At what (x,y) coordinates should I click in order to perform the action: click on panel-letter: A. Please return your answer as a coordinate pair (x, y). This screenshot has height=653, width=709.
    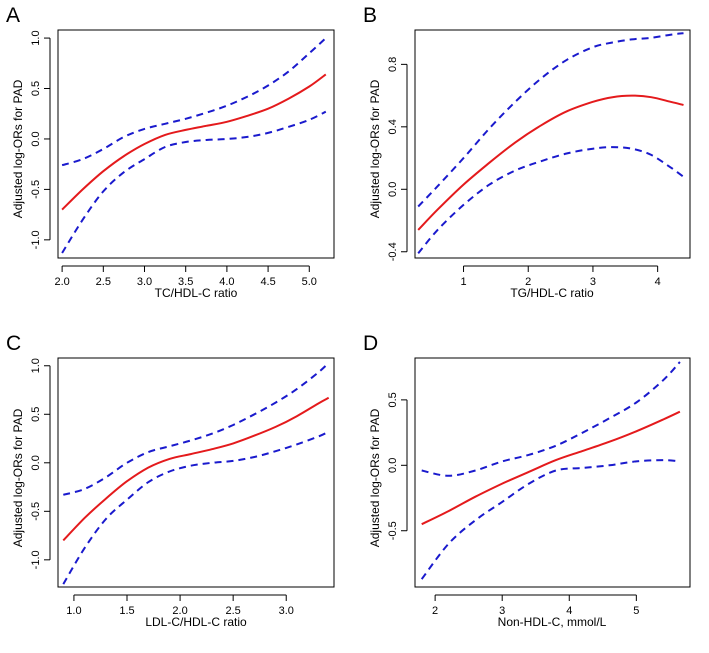
    Looking at the image, I should click on (13, 15).